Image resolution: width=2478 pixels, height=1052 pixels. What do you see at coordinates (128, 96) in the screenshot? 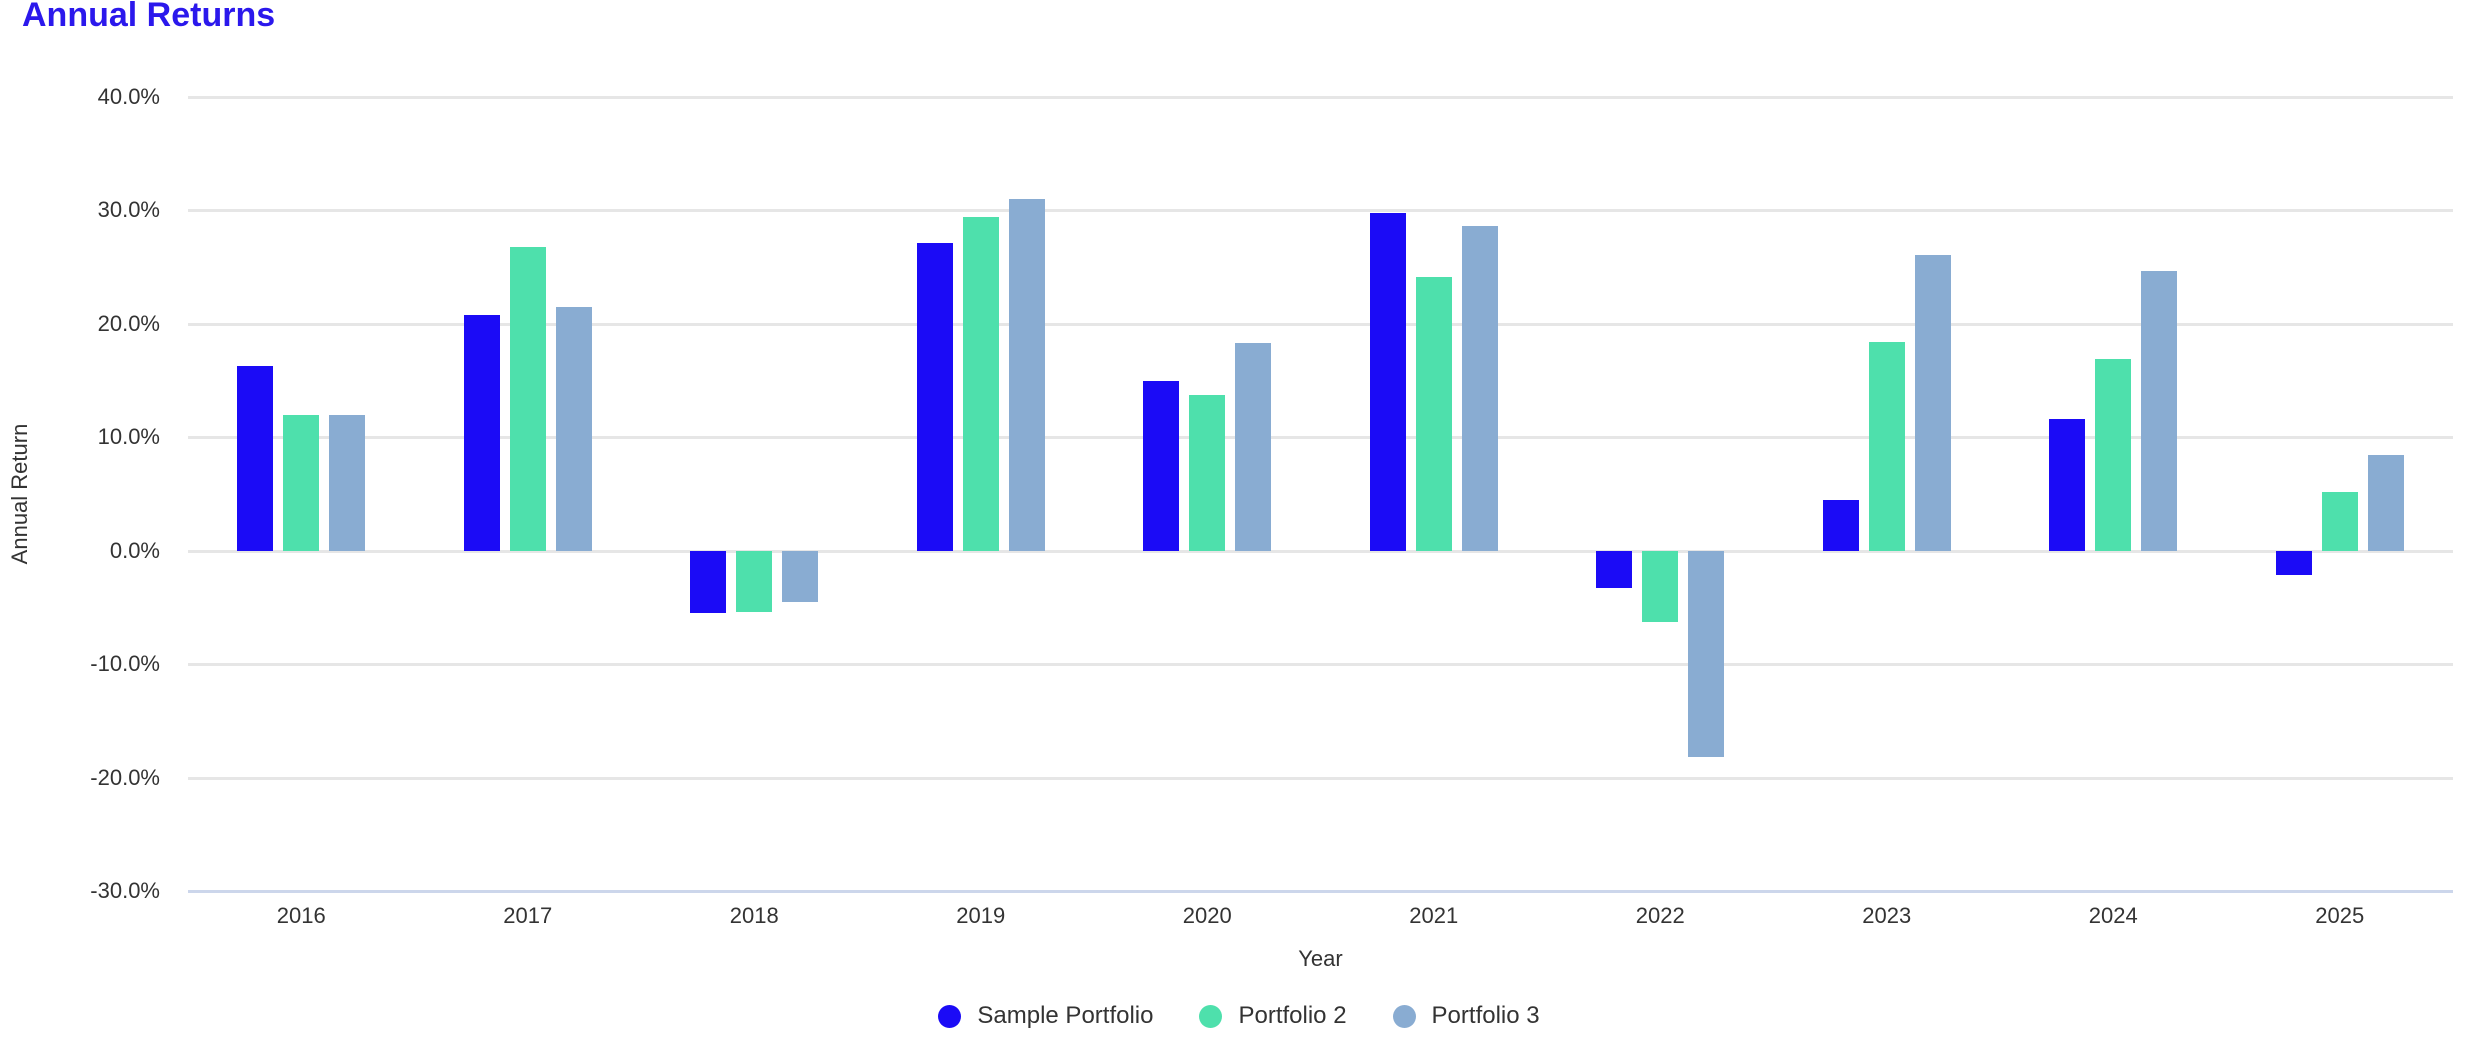
I see `y-tick-label: 40.0%` at bounding box center [128, 96].